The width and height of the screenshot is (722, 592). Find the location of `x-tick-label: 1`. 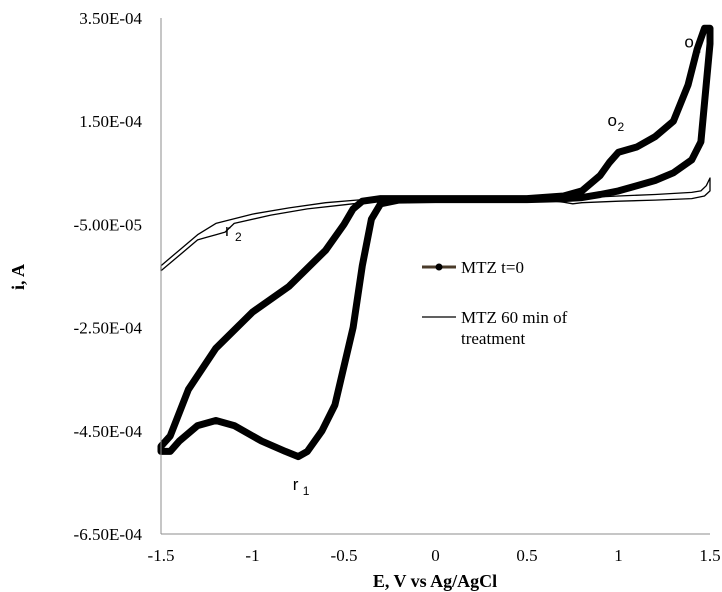

x-tick-label: 1 is located at coordinates (618, 555).